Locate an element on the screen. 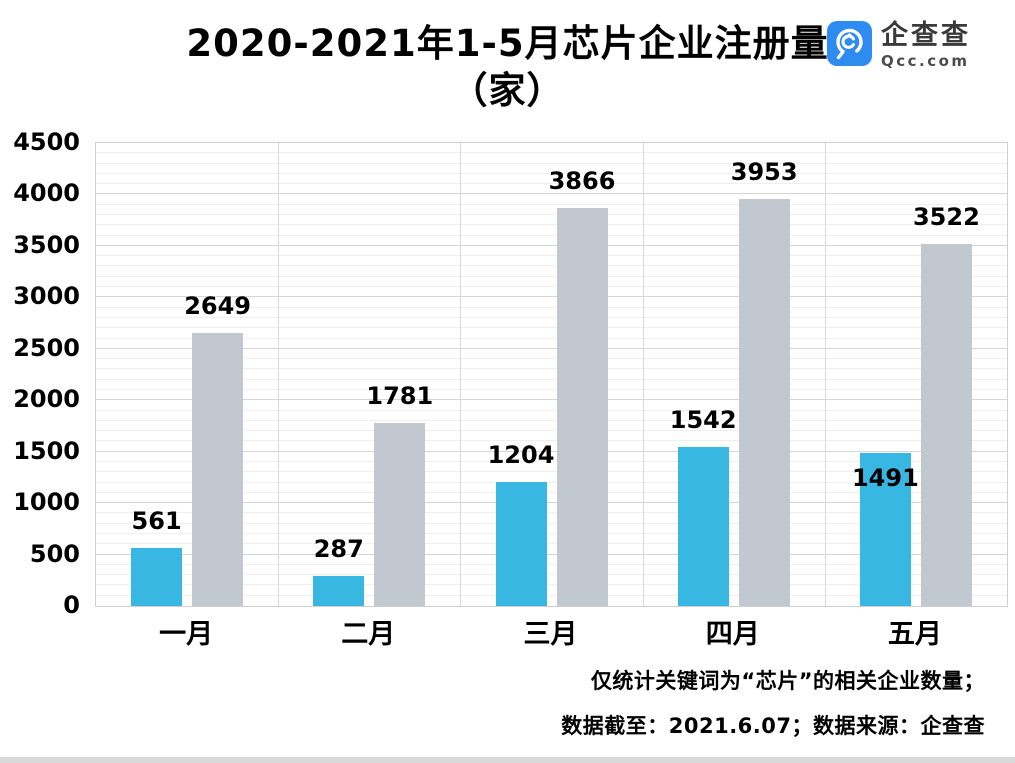 The image size is (1015, 763). bottom-border is located at coordinates (507, 760).